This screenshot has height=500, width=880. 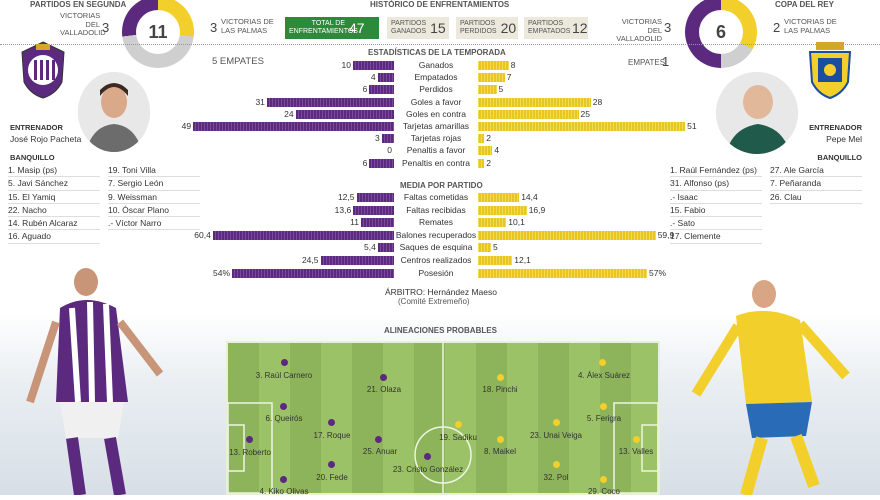 What do you see at coordinates (537, 209) in the screenshot?
I see `stat-value-laspalmas: 16,9` at bounding box center [537, 209].